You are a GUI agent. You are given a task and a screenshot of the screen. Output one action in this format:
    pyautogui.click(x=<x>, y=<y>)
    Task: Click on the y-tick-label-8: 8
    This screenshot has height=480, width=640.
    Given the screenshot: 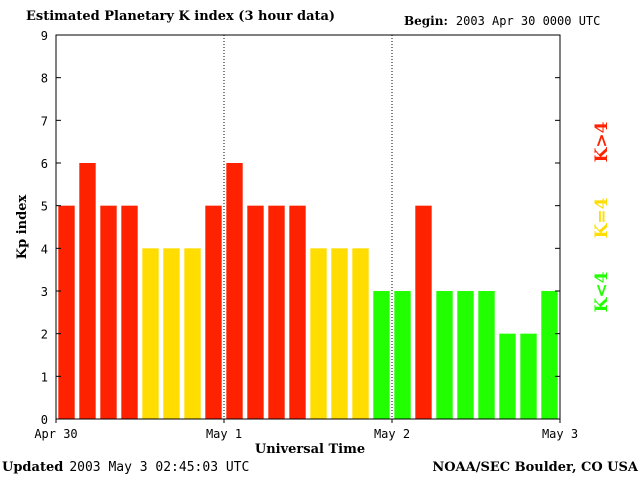 What is the action you would take?
    pyautogui.click(x=44, y=79)
    